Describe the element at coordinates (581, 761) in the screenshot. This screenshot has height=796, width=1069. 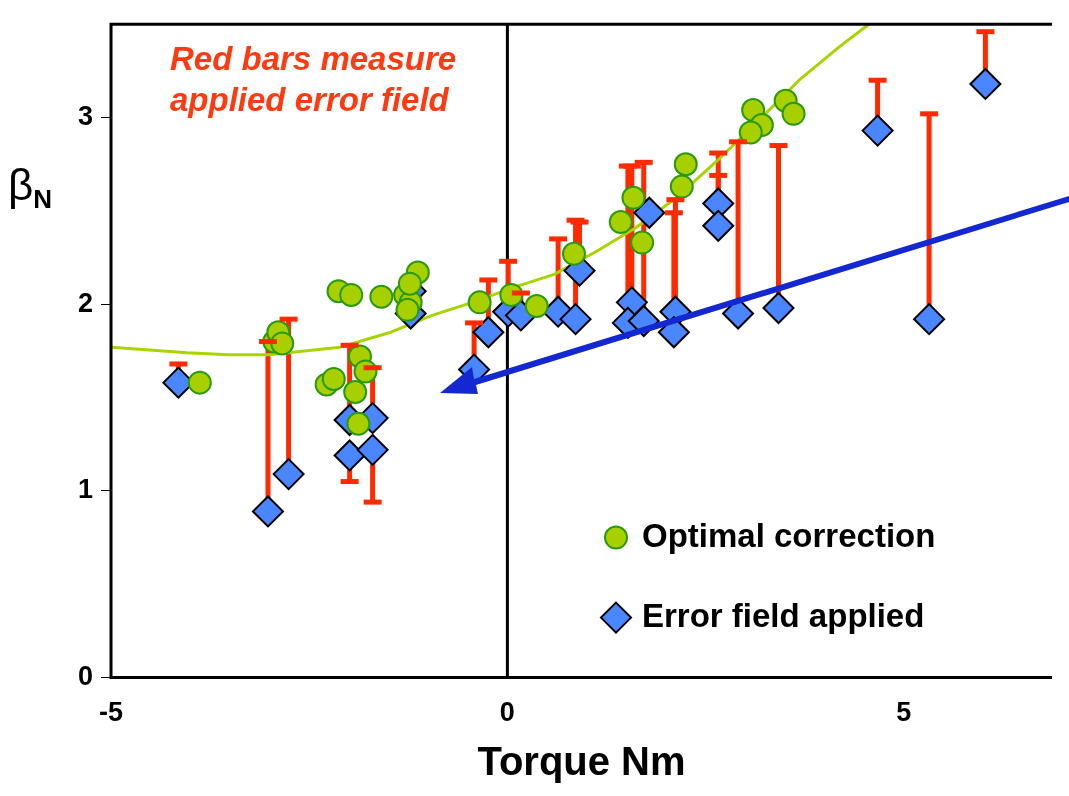
I see `x-axis-title: Torque Nm` at that location.